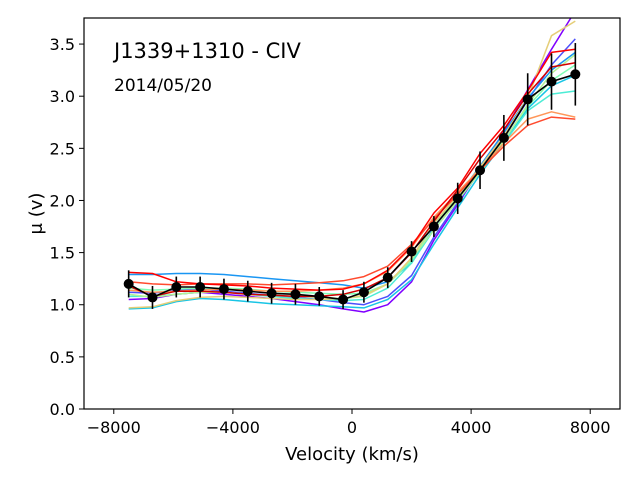 This screenshot has width=641, height=479. Describe the element at coordinates (352, 427) in the screenshot. I see `x-tick-label: 0` at that location.